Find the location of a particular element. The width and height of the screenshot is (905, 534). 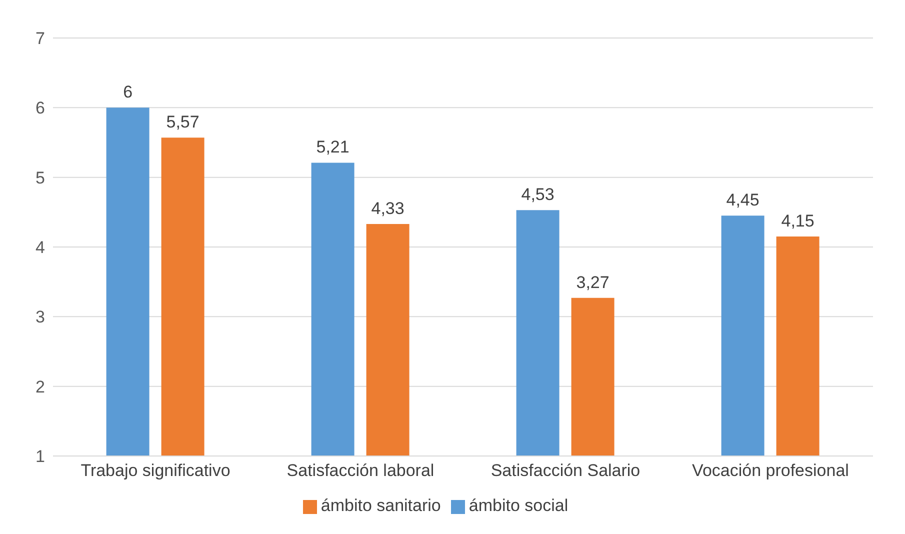

y-tick-label: 5 is located at coordinates (40, 178).